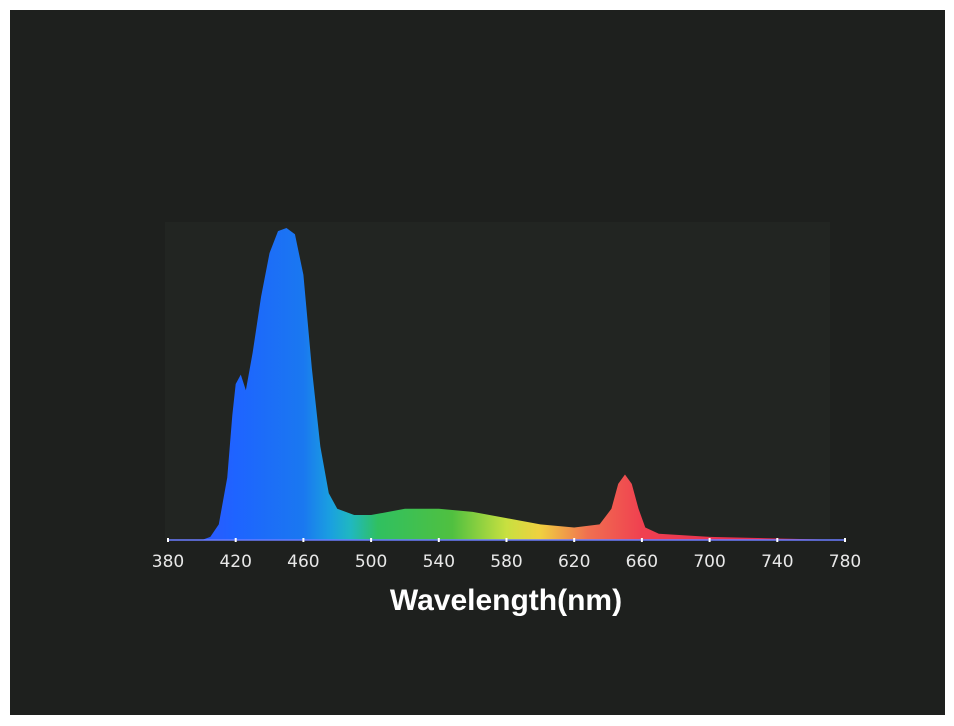 Image resolution: width=954 pixels, height=726 pixels. I want to click on x-tick-label: 620, so click(574, 562).